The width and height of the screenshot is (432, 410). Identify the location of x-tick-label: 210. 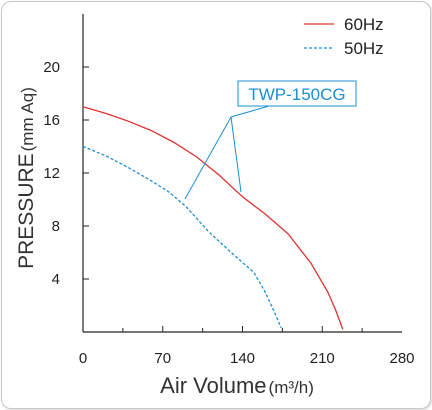
(322, 358).